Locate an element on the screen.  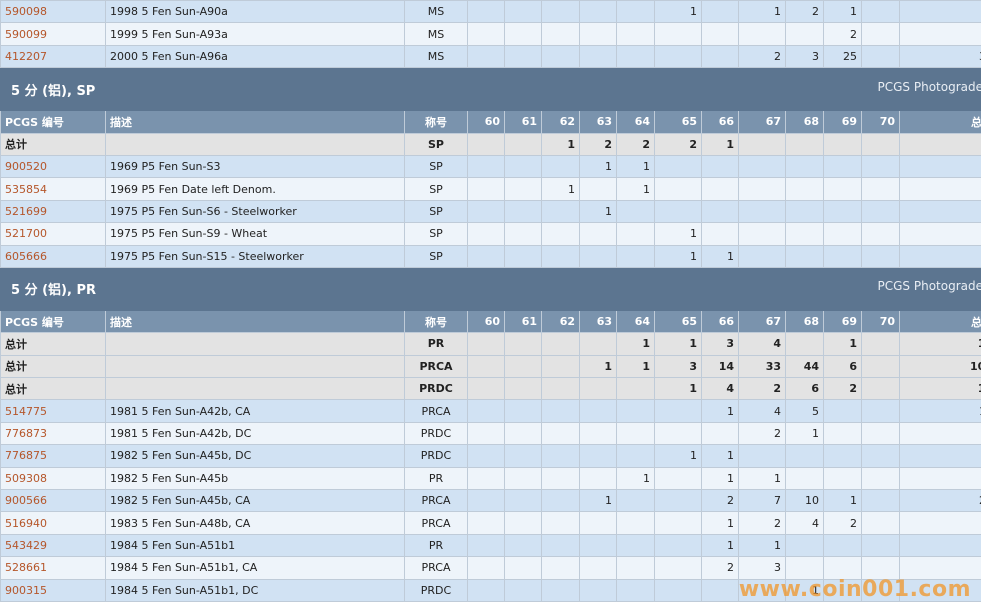
pcgs-number-link: 412207 is located at coordinates (26, 56).